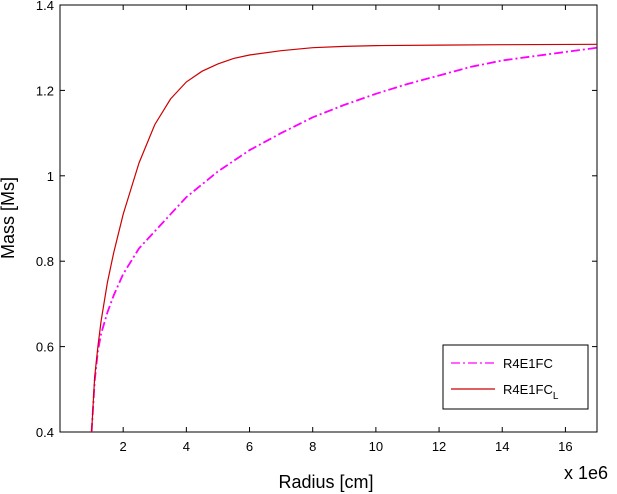 The width and height of the screenshot is (617, 494). Describe the element at coordinates (586, 473) in the screenshot. I see `x-multiplier-label: x 1e6` at that location.